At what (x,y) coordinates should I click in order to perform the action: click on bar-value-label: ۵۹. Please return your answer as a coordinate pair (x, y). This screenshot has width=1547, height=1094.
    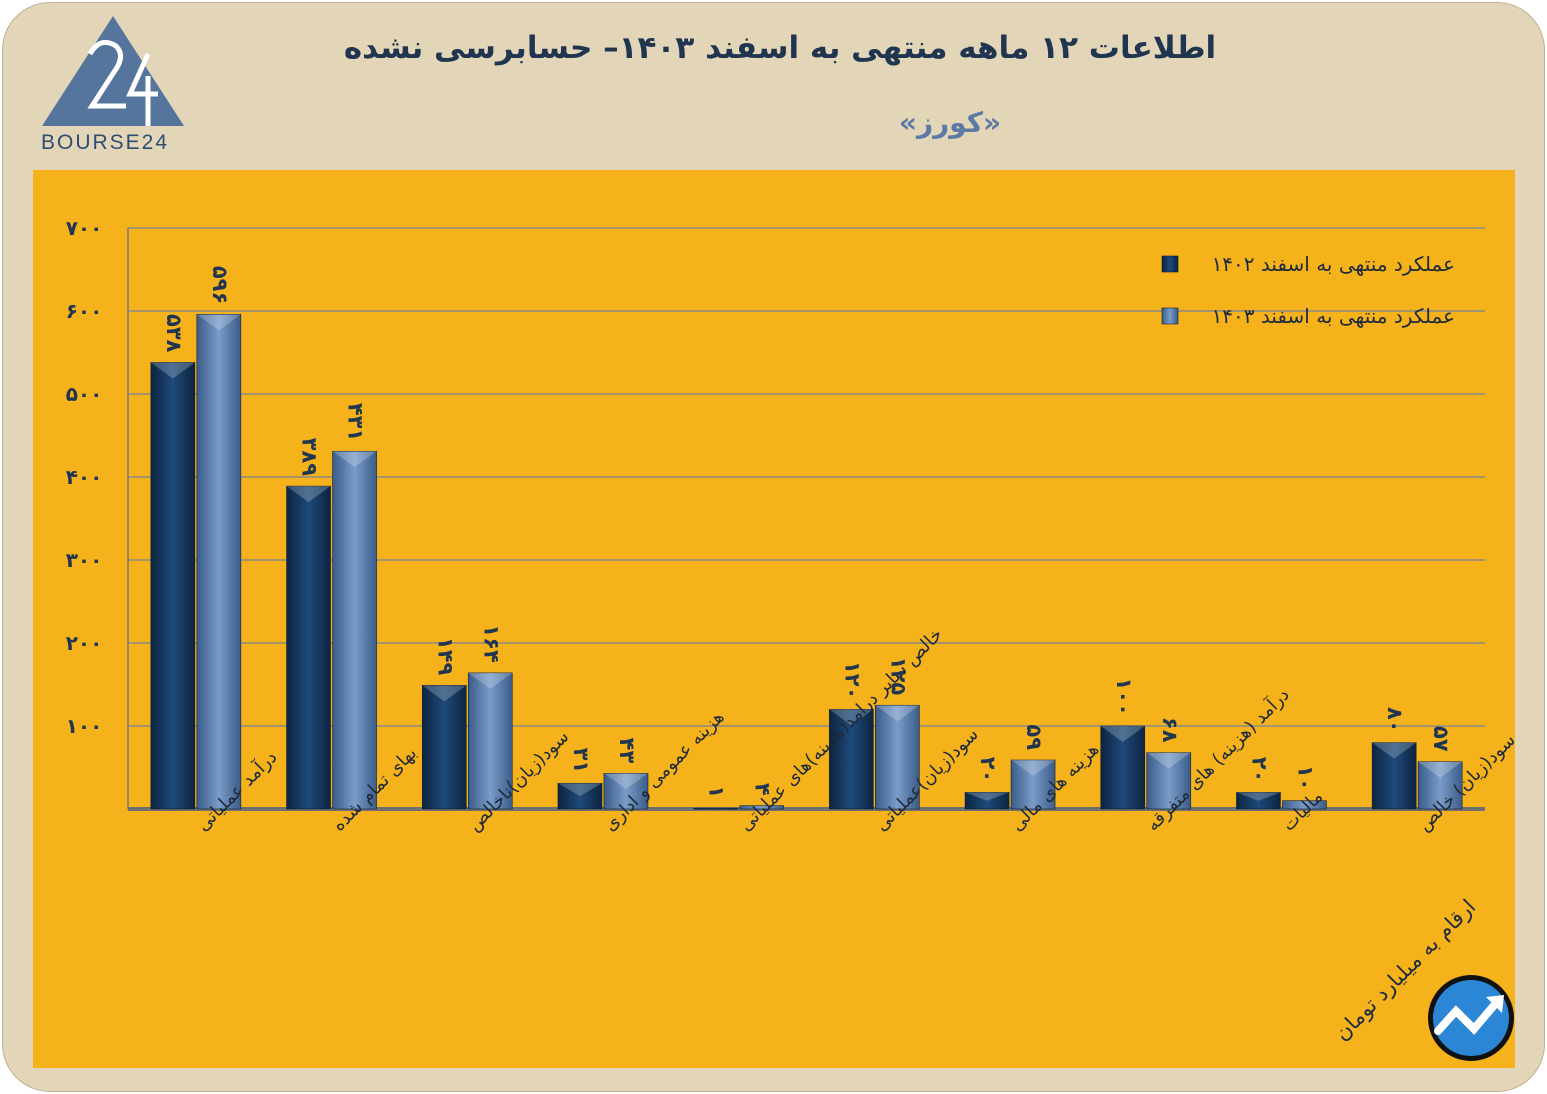
    Looking at the image, I should click on (1034, 737).